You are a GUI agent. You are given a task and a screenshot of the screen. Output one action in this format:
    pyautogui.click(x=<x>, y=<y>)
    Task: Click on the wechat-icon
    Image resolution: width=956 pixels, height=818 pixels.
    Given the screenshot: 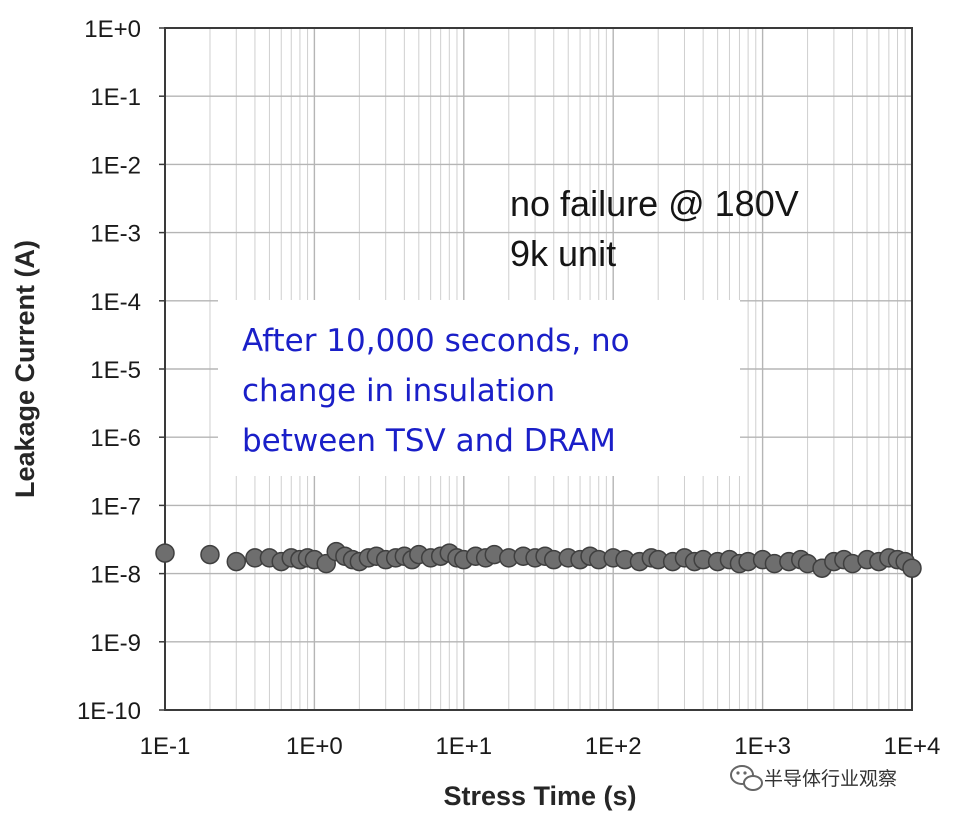 What is the action you would take?
    pyautogui.click(x=746, y=778)
    